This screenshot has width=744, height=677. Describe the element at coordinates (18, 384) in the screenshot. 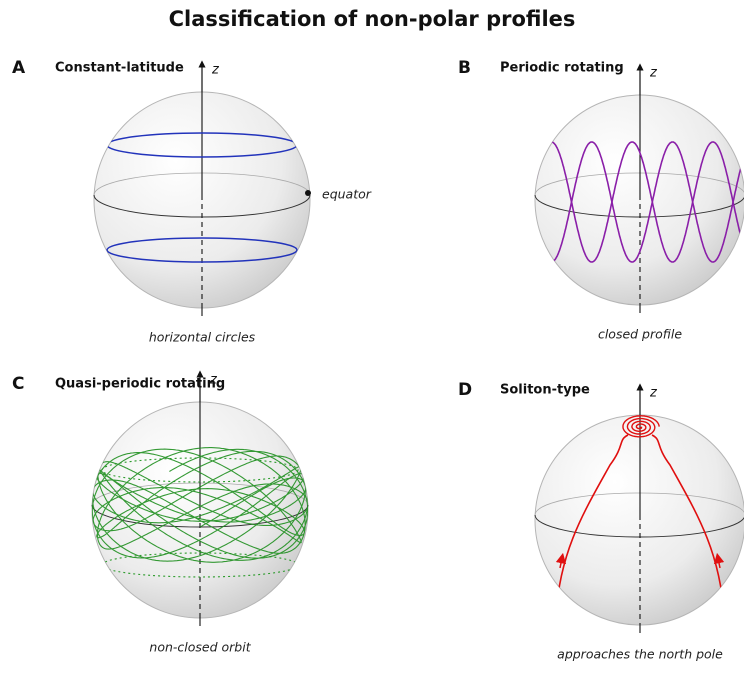

I see `panel-letter: C` at that location.